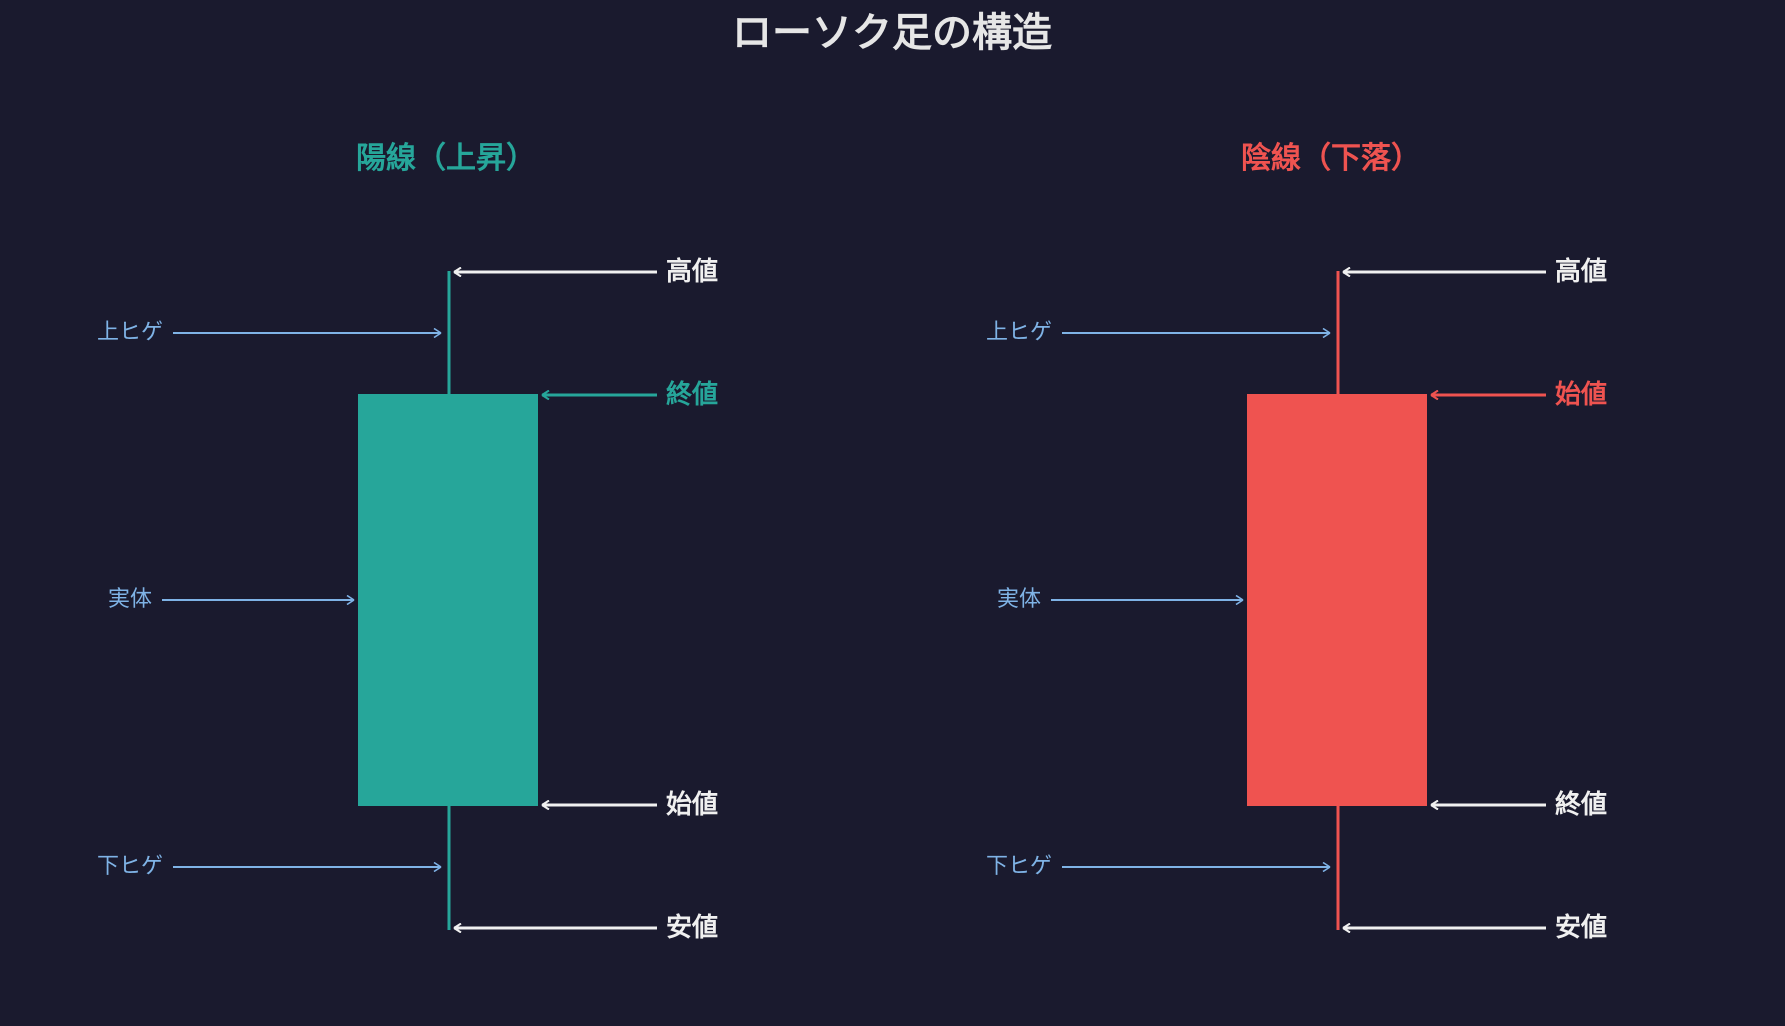 This screenshot has width=1785, height=1026. Describe the element at coordinates (692, 394) in the screenshot. I see `close-label-bullish: 終値` at that location.